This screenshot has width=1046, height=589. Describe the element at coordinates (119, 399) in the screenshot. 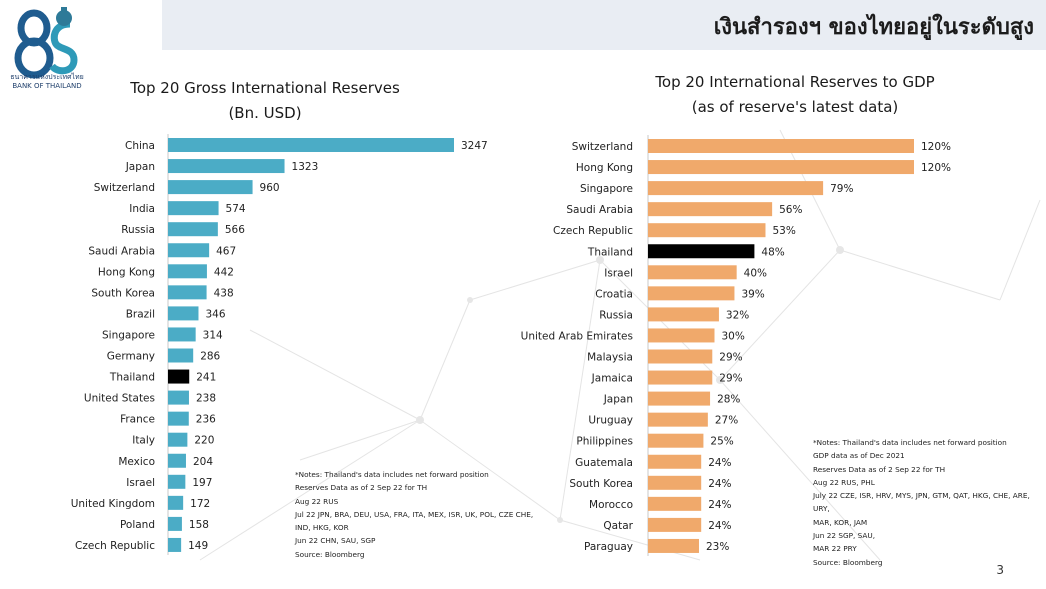

I see `left-category-label: United States` at that location.